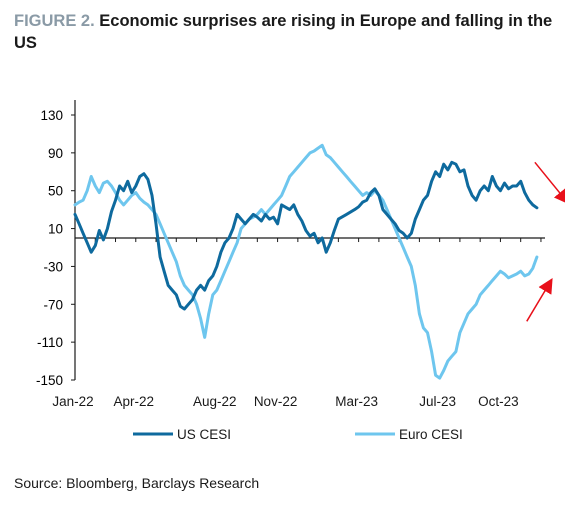  What do you see at coordinates (134, 401) in the screenshot?
I see `x-tick-label: Apr-22` at bounding box center [134, 401].